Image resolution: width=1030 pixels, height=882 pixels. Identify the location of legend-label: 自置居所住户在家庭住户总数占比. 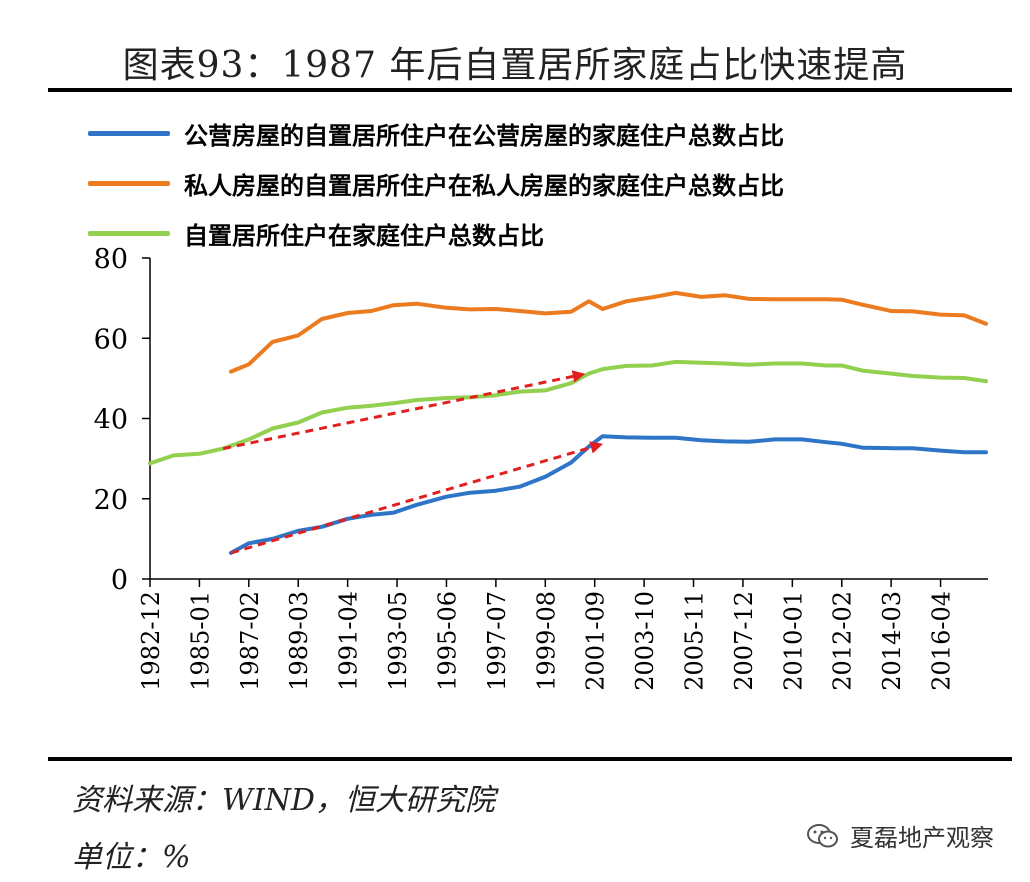
(364, 235).